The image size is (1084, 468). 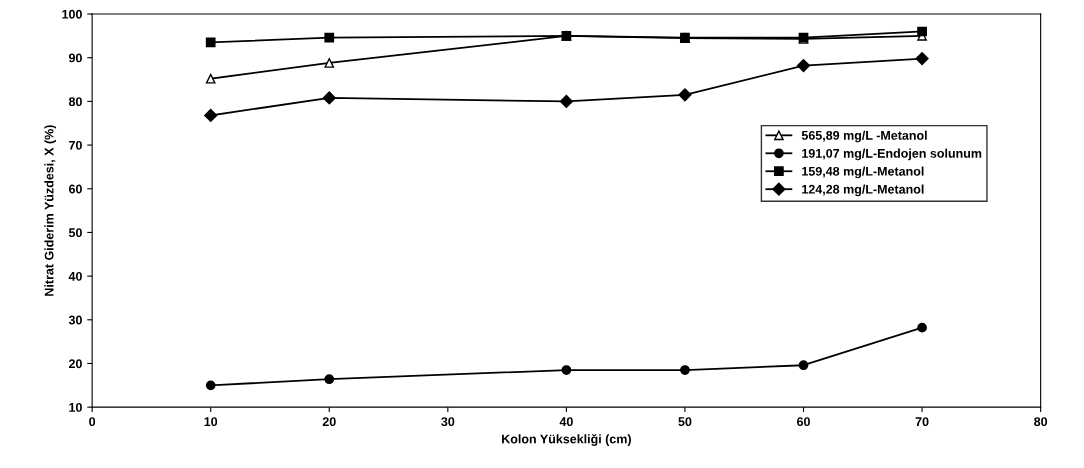 What do you see at coordinates (50, 210) in the screenshot?
I see `y-axis-title: Nitrat Giderim Yüzdesi, X (%)` at bounding box center [50, 210].